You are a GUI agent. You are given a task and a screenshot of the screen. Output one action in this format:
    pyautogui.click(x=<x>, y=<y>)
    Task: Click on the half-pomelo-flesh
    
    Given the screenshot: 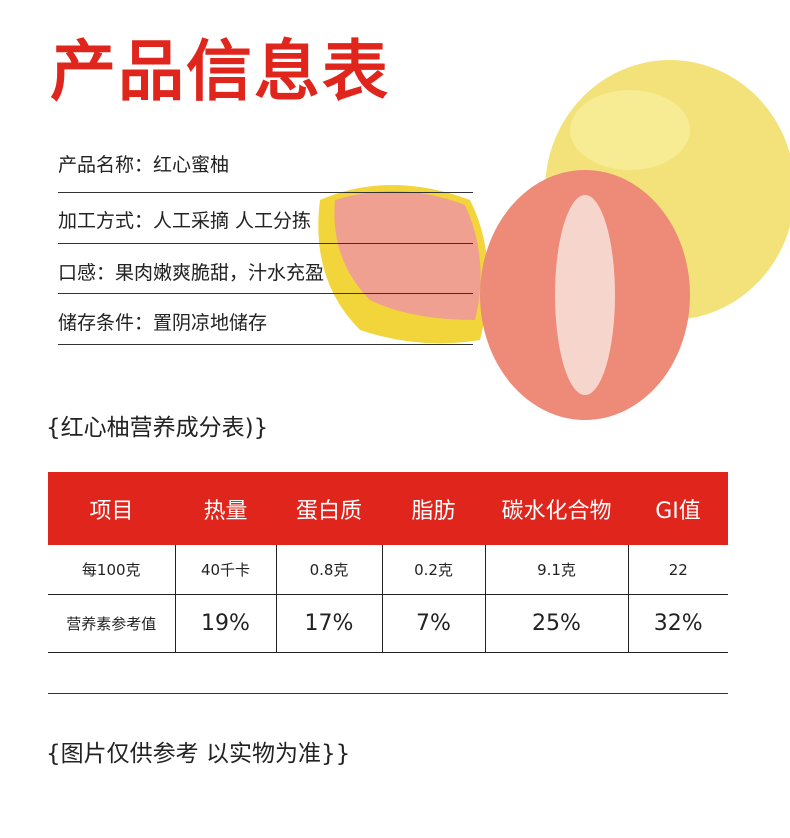 What is the action you would take?
    pyautogui.click(x=407, y=255)
    